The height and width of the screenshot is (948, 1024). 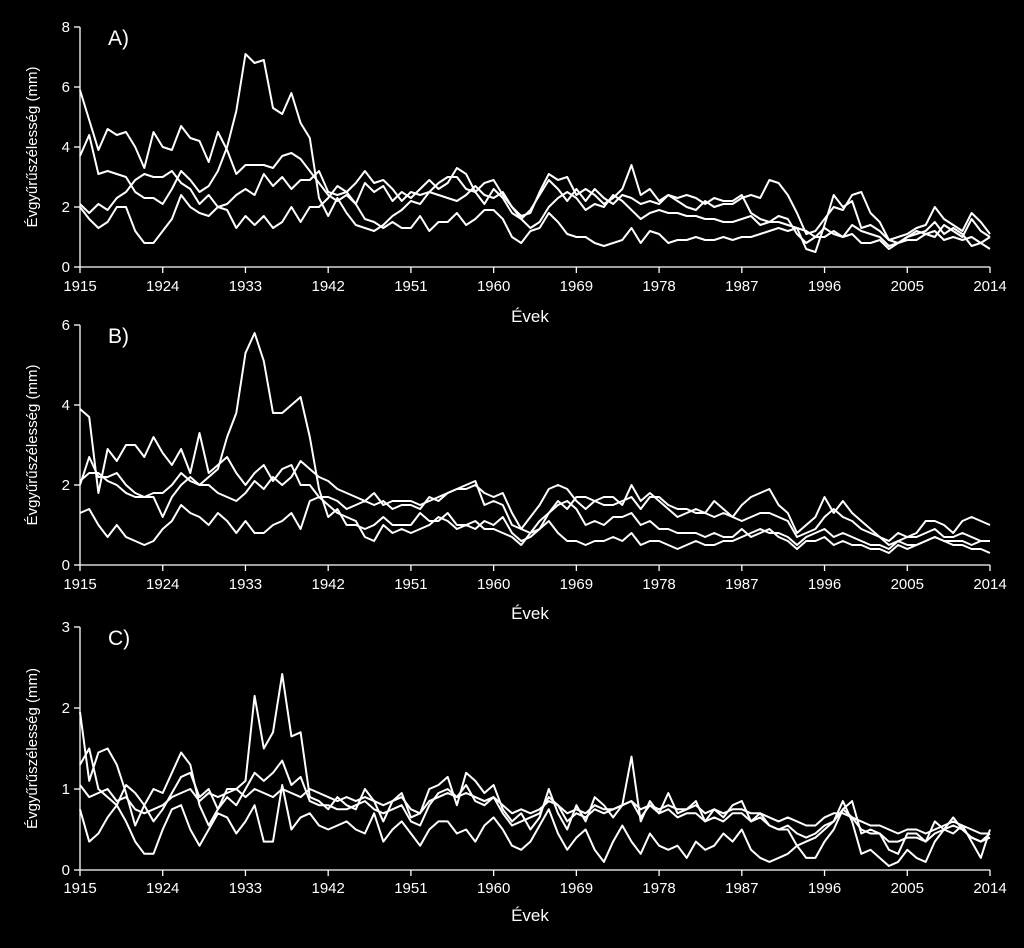 What do you see at coordinates (66, 27) in the screenshot?
I see `y-tick-label: 8` at bounding box center [66, 27].